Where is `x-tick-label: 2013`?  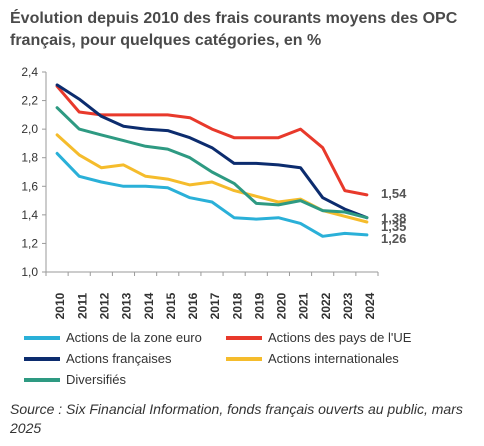 x-tick-label: 2013 is located at coordinates (127, 305).